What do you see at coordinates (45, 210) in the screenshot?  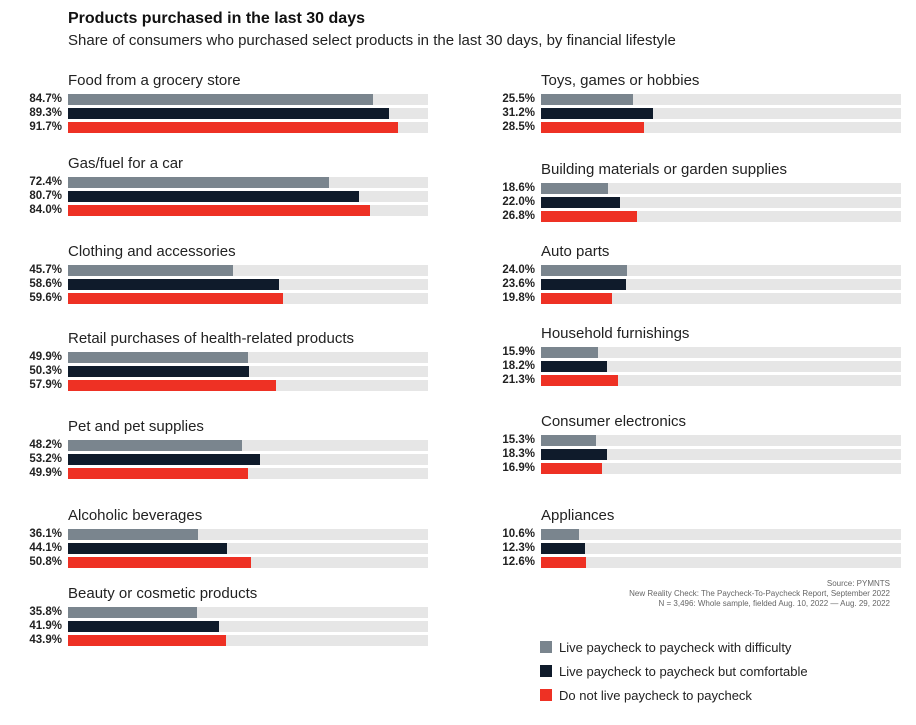 I see `data-label: 84.0%` at bounding box center [45, 210].